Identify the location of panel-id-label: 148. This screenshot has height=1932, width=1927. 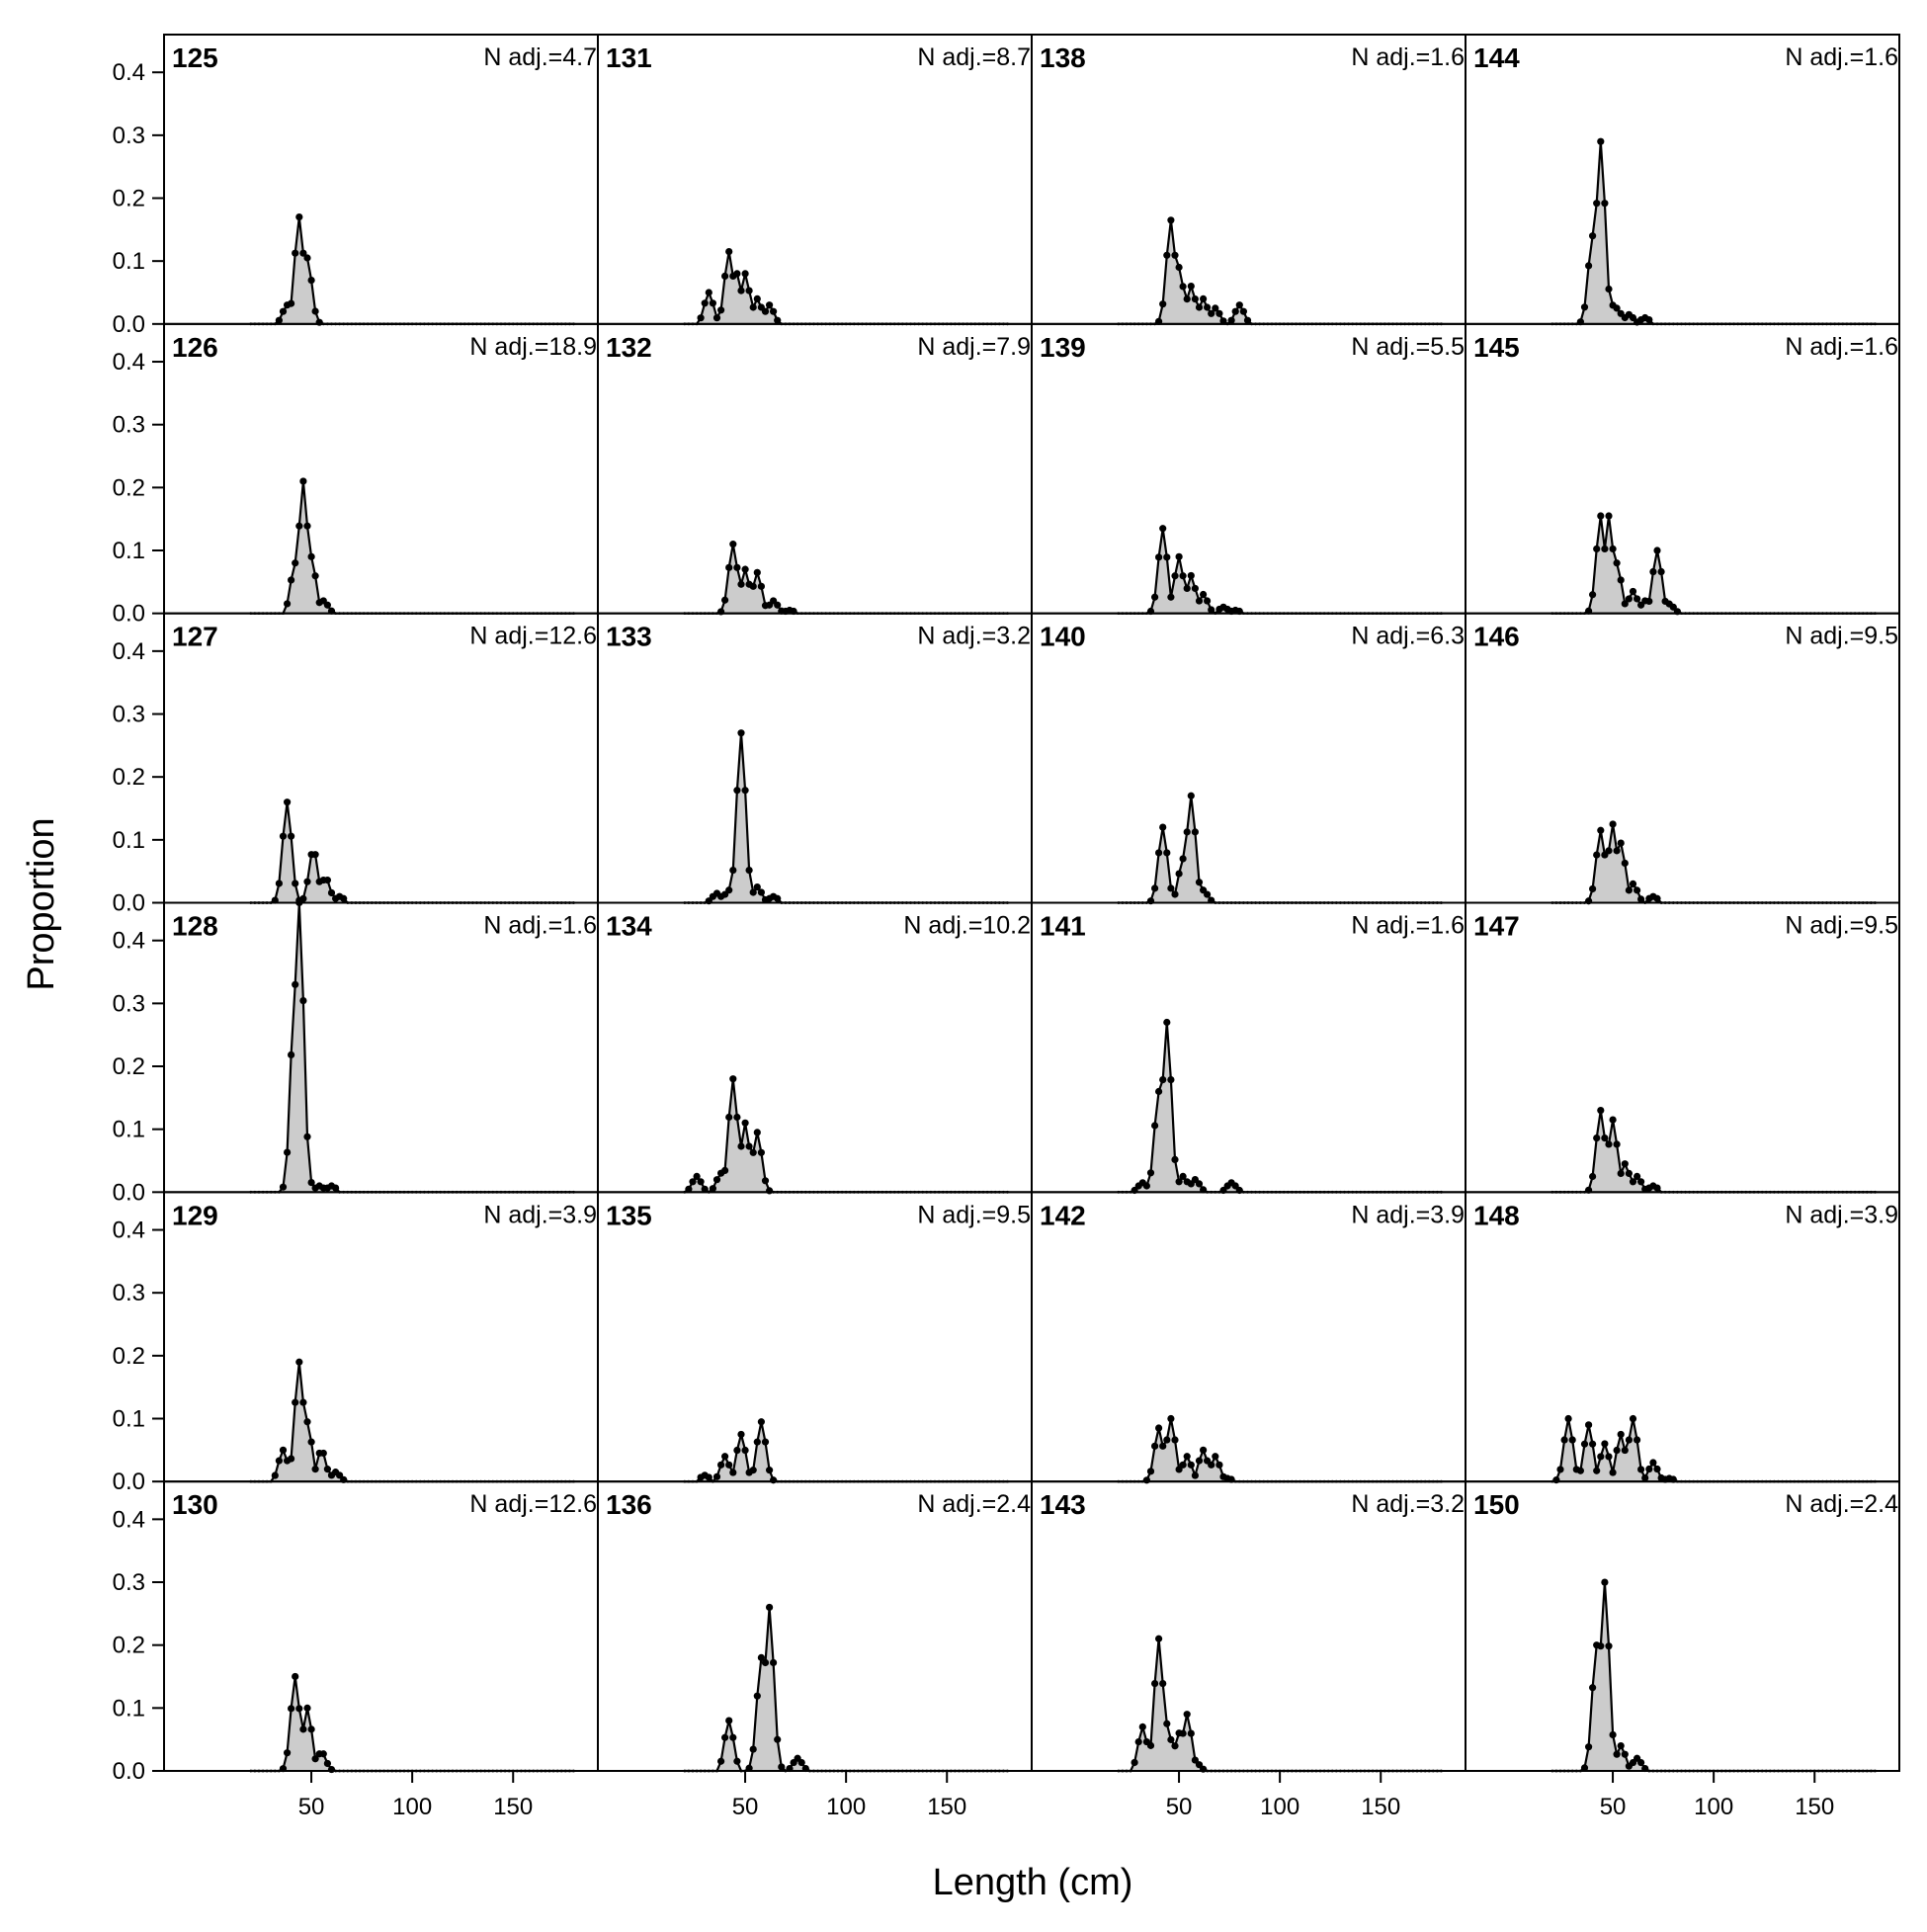
(1496, 1215).